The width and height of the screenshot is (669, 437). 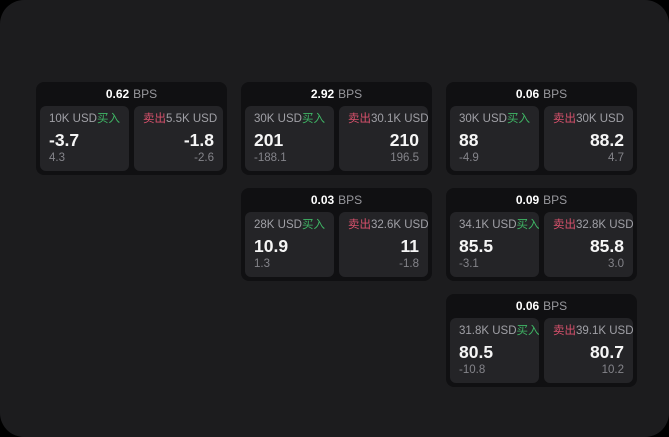 What do you see at coordinates (84, 138) in the screenshot?
I see `buy-panel: 10K USD 买入 -3.7 4.3` at bounding box center [84, 138].